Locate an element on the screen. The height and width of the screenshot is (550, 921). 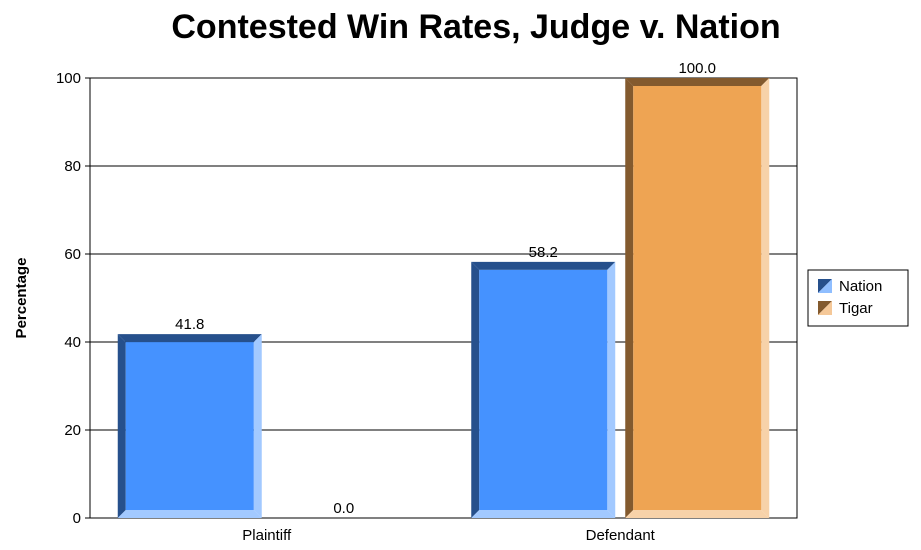
y-tick-label: 80 is located at coordinates (72, 166).